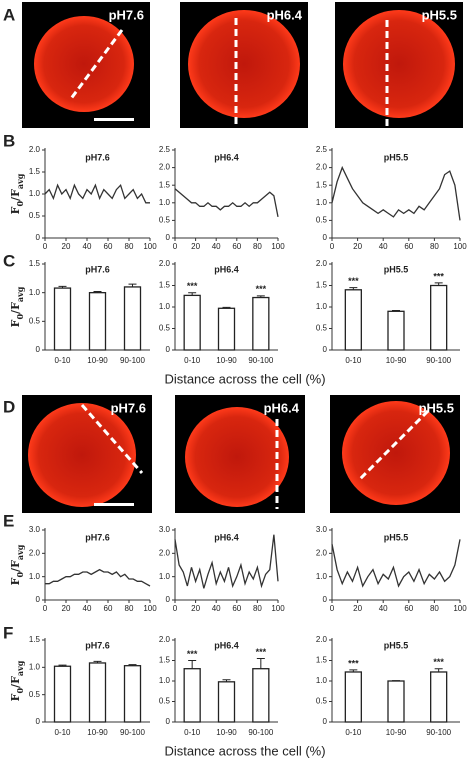 The height and width of the screenshot is (763, 474). I want to click on y-axis-label-part: /F, so click(15, 682).